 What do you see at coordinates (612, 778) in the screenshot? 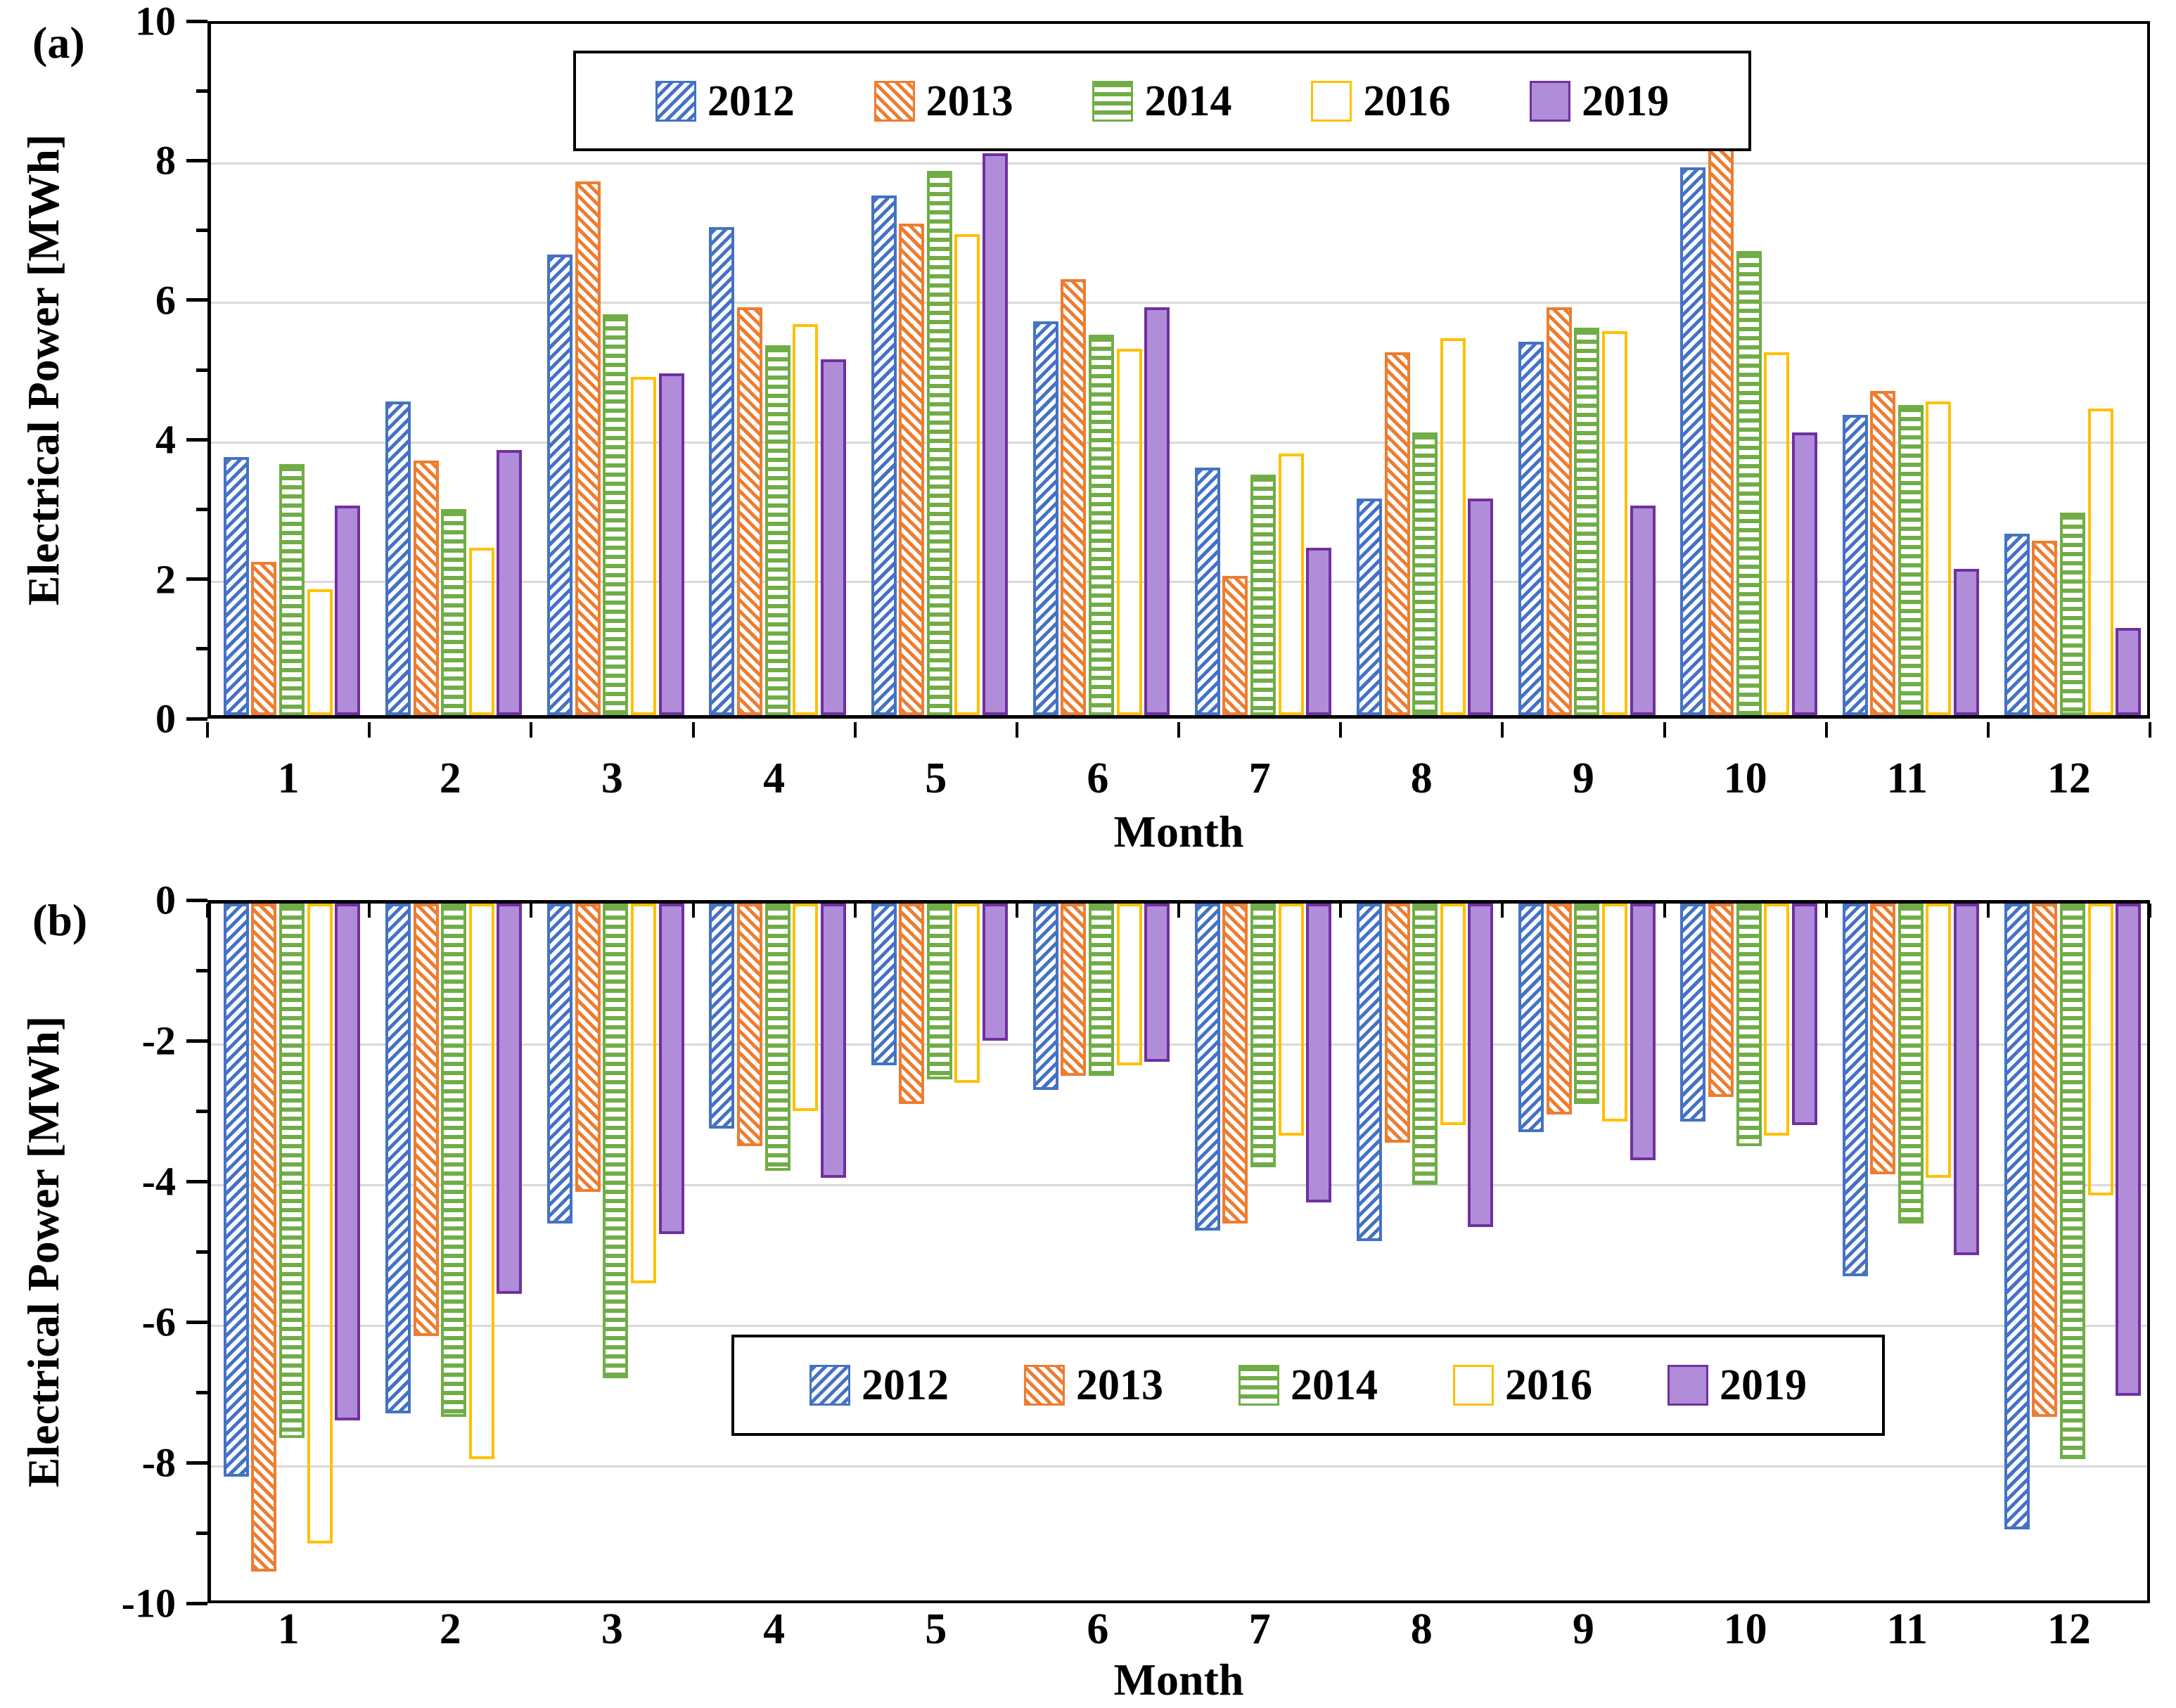
I see `panel-a-x-tick-label-3: 3` at bounding box center [612, 778].